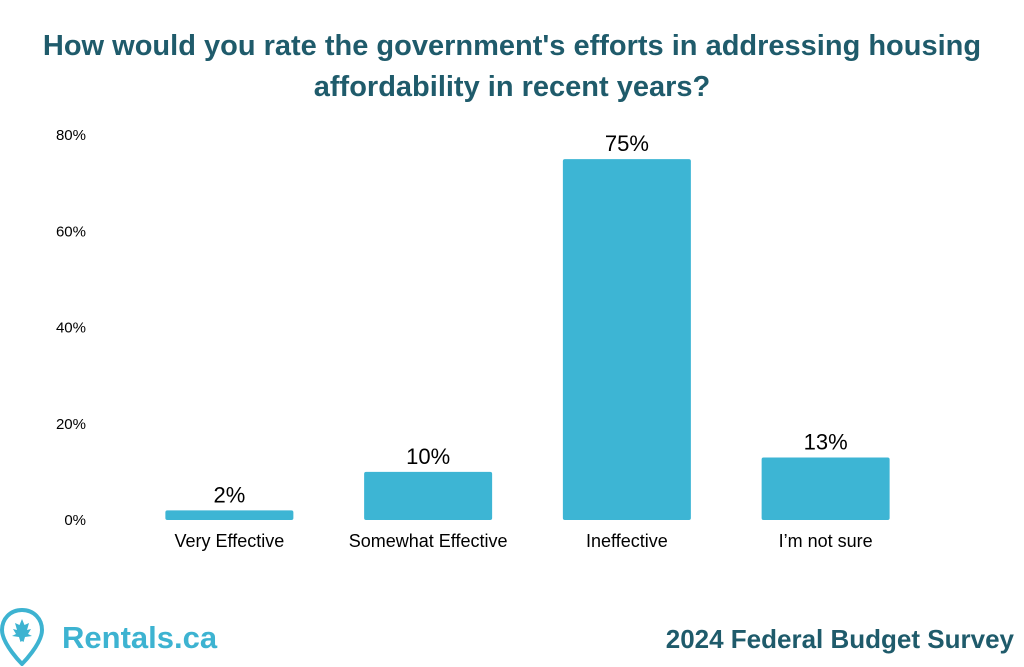  What do you see at coordinates (826, 541) in the screenshot?
I see `x-tick-label: I’m not sure` at bounding box center [826, 541].